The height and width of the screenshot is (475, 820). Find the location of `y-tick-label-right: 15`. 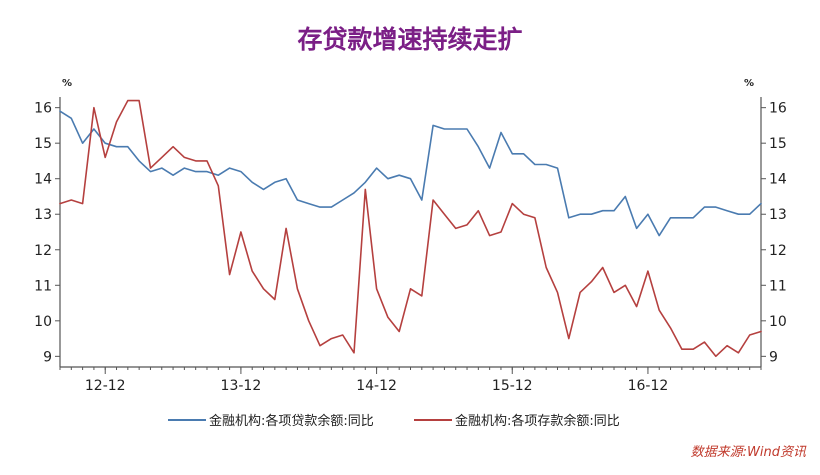

y-tick-label-right: 15 is located at coordinates (778, 144).